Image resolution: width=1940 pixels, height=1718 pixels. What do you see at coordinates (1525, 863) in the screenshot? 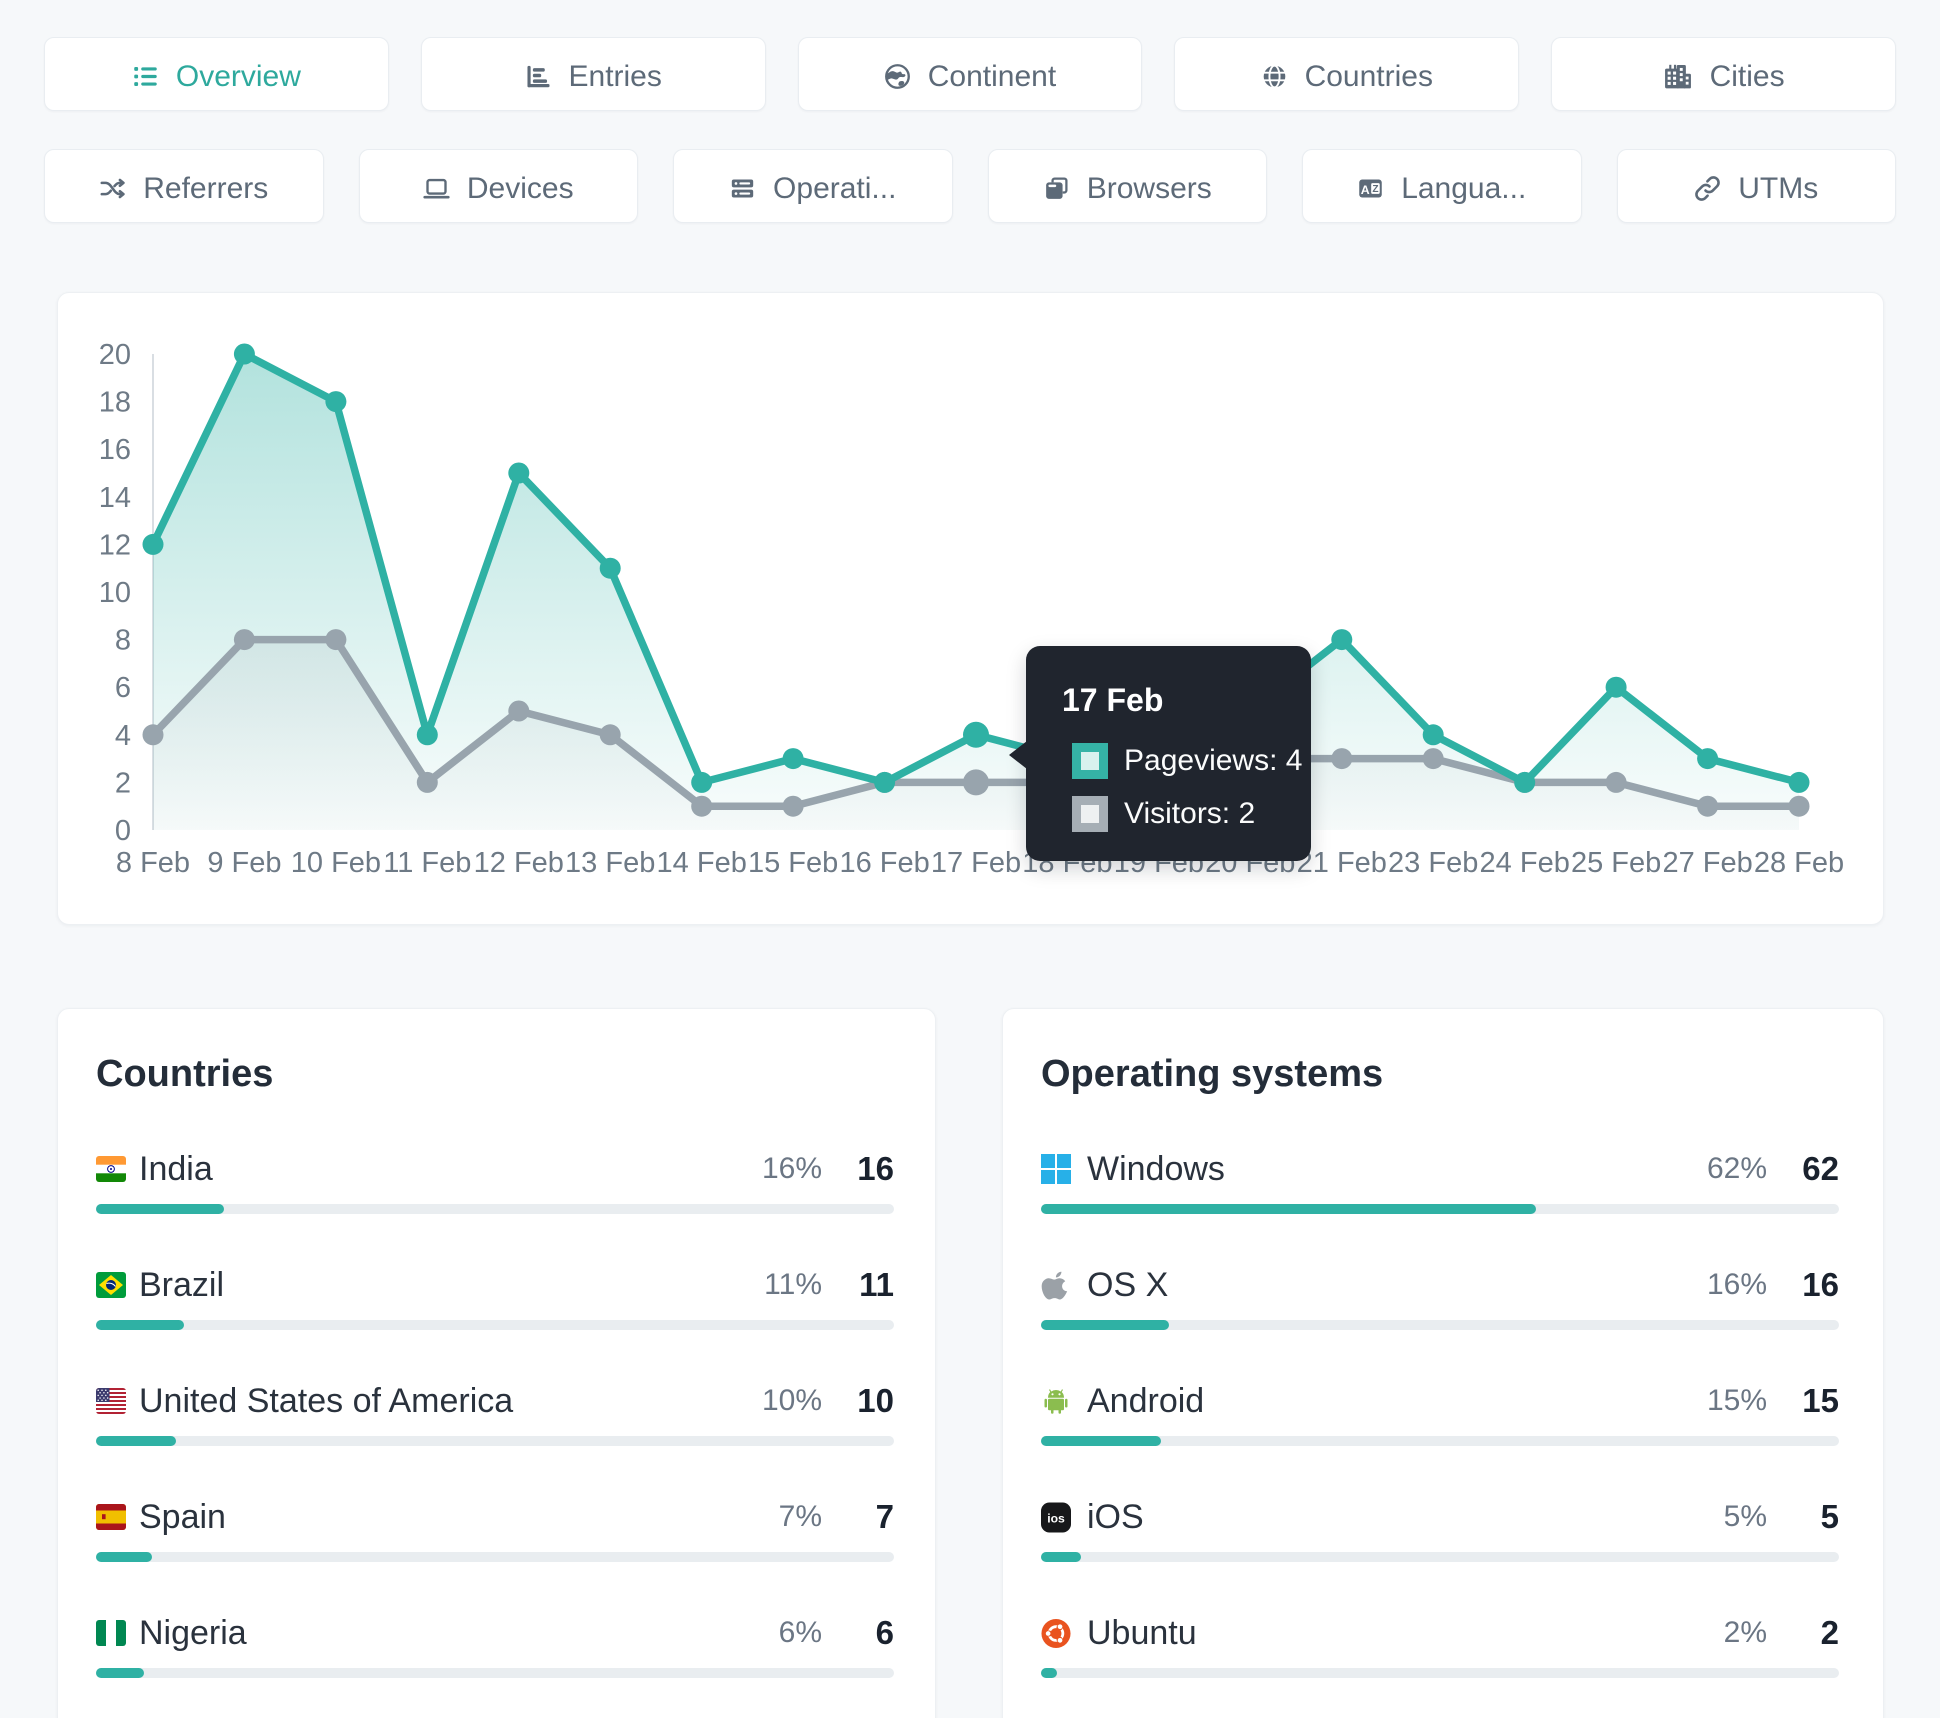
I see `svg-text: 24 Feb` at bounding box center [1525, 863].